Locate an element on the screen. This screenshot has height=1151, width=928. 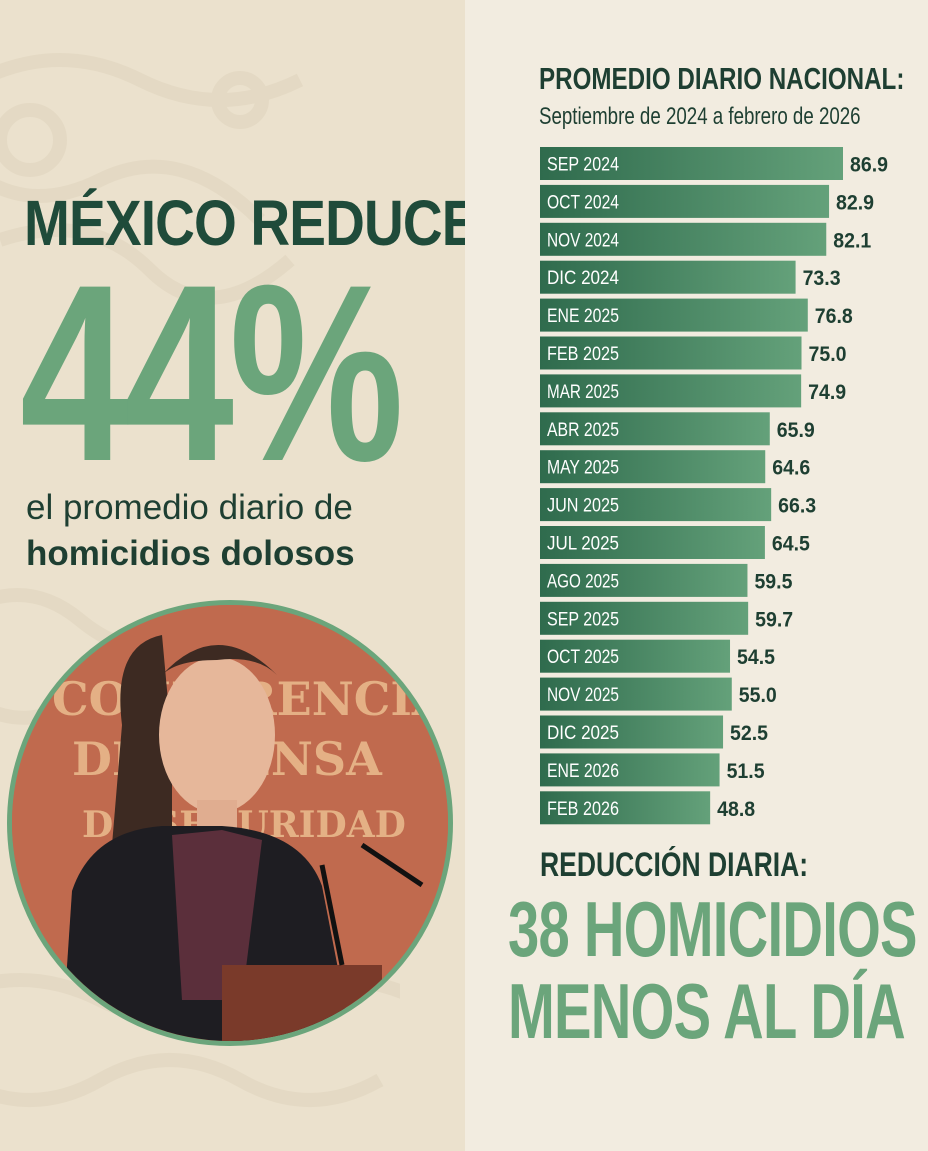
bar-value-label: 86.9 is located at coordinates (869, 165).